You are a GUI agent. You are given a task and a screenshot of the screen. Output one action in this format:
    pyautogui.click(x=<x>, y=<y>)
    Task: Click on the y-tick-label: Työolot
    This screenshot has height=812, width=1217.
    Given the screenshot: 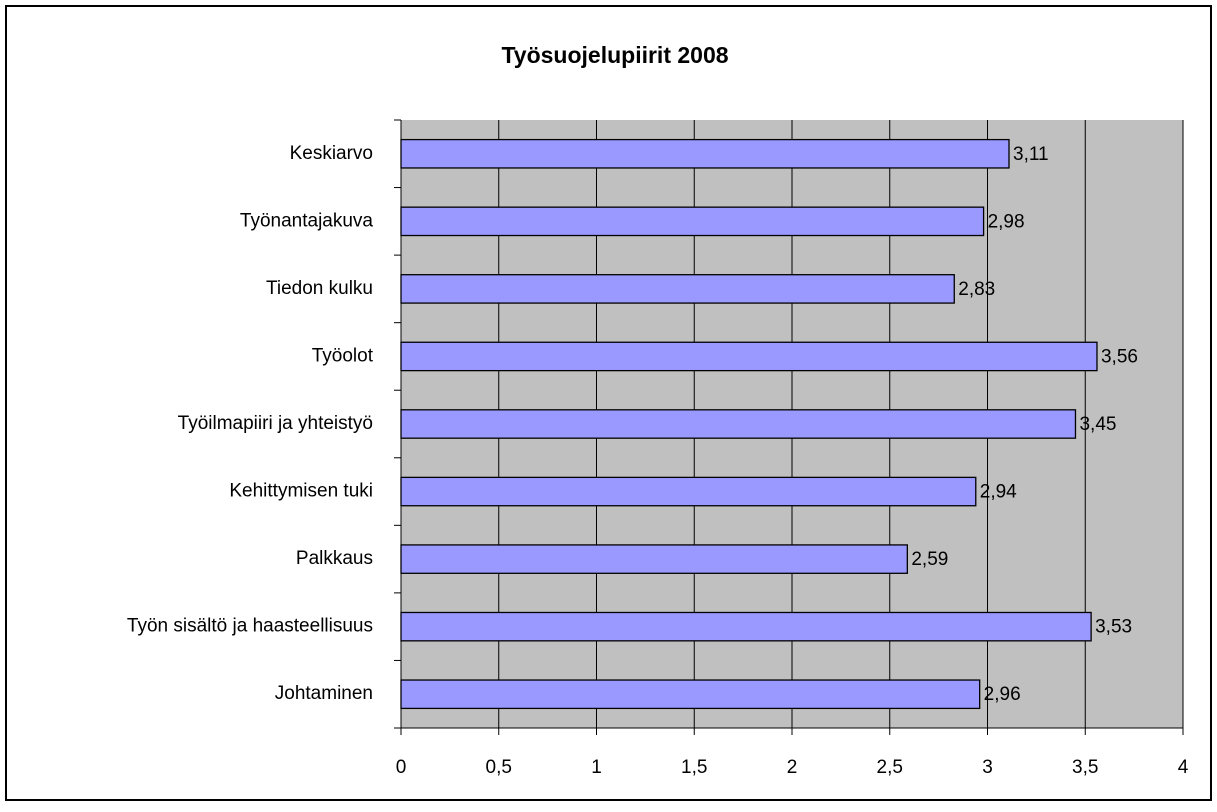 What is the action you would take?
    pyautogui.click(x=343, y=355)
    